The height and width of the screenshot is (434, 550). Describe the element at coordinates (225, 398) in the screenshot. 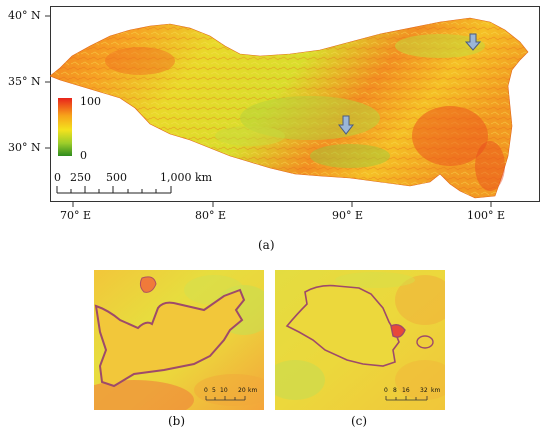

I see `scale-bar-b` at that location.